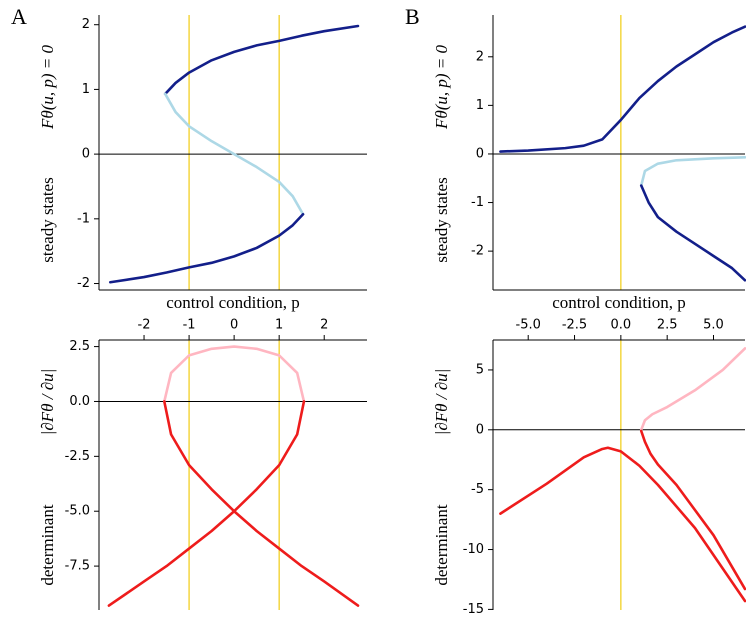 The width and height of the screenshot is (746, 621). I want to click on x-tick-label: 2, so click(324, 325).